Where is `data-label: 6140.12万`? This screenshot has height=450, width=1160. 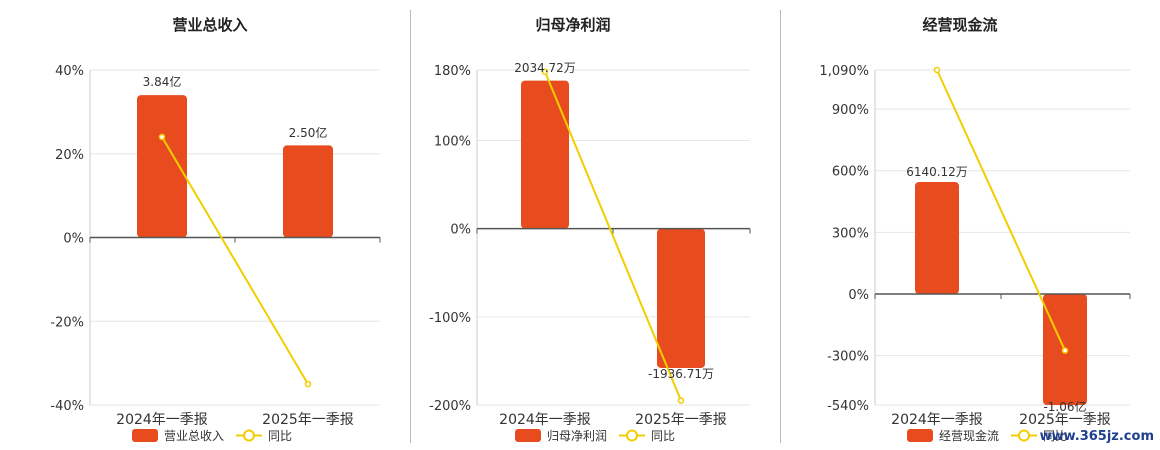 data-label: 6140.12万 is located at coordinates (937, 172).